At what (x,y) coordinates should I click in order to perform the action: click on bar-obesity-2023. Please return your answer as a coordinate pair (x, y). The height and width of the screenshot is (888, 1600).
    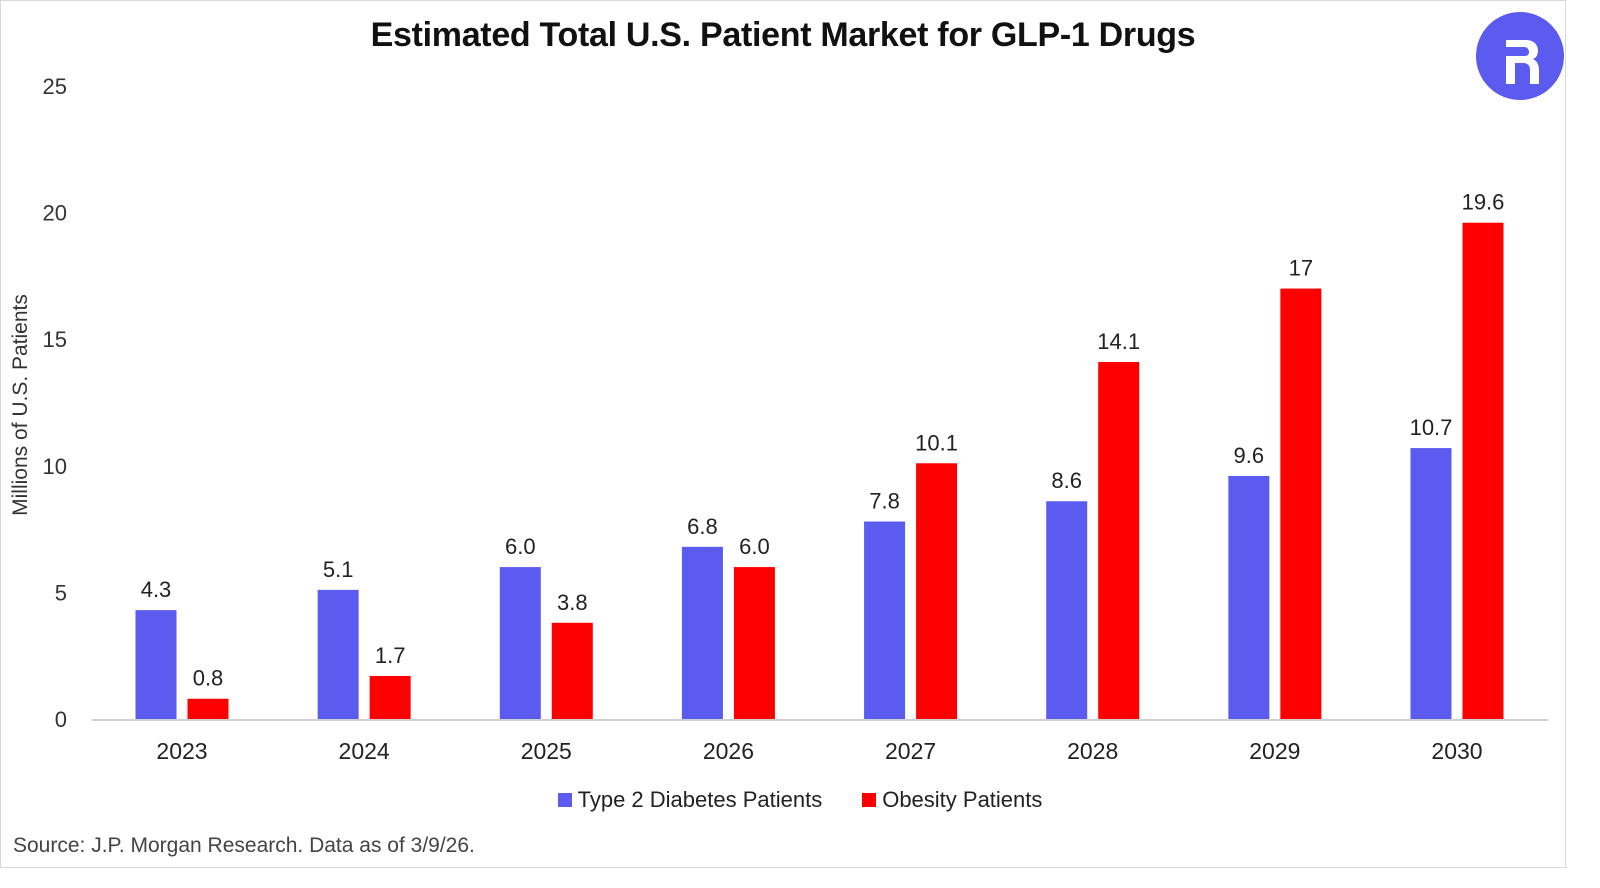
    Looking at the image, I should click on (208, 708).